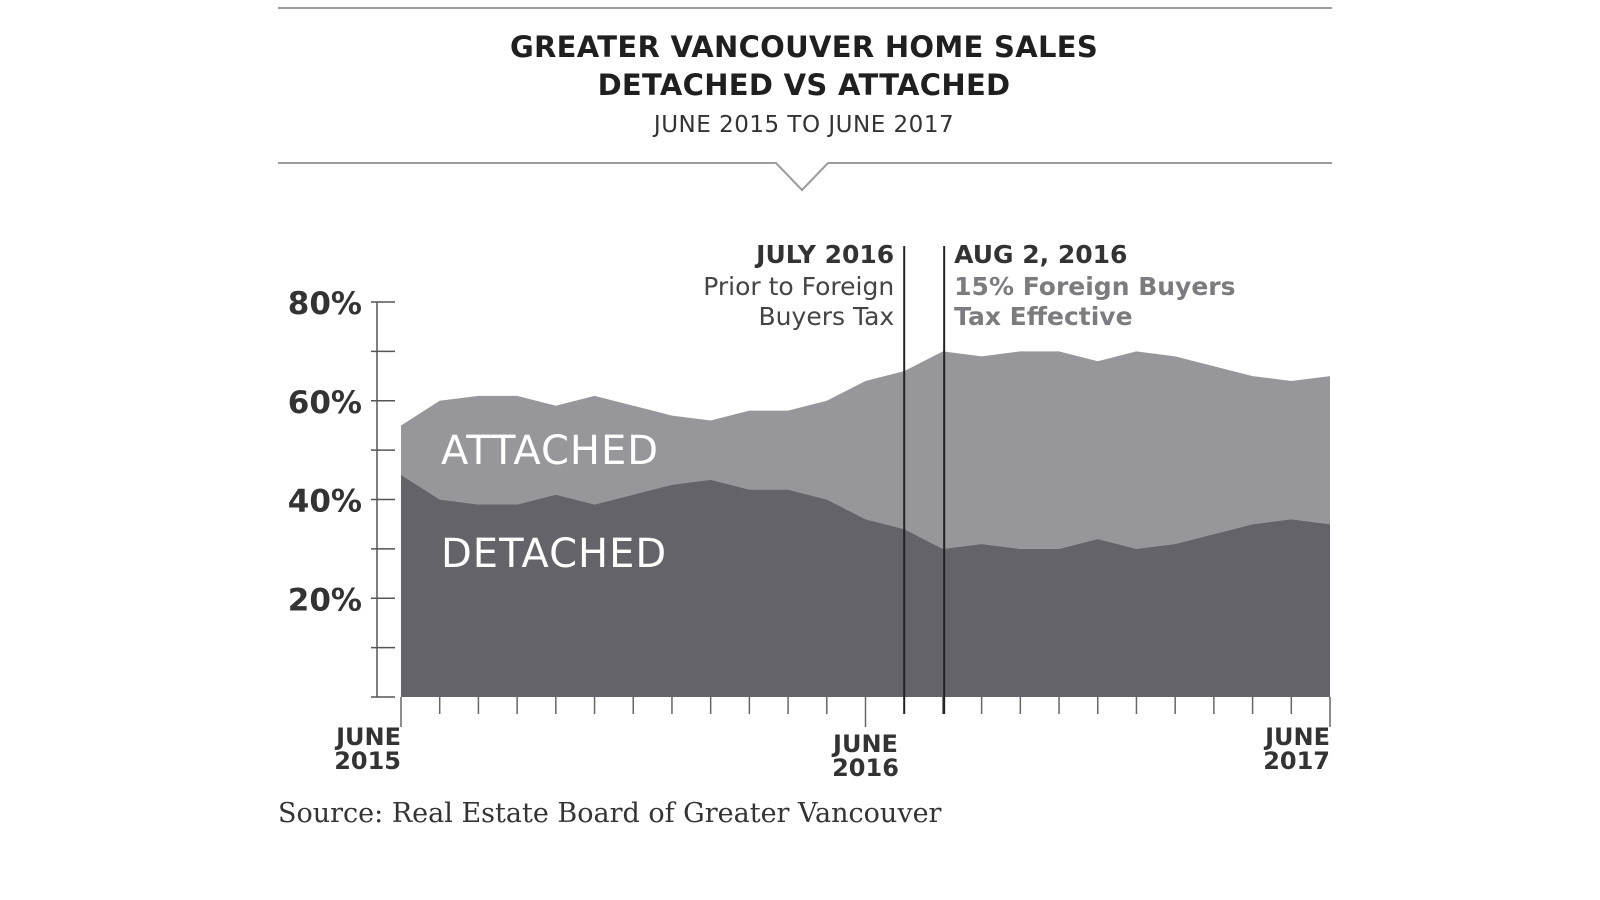 This screenshot has width=1600, height=900. Describe the element at coordinates (554, 502) in the screenshot. I see `area-label-layer: ATTACHED DETACHED` at that location.